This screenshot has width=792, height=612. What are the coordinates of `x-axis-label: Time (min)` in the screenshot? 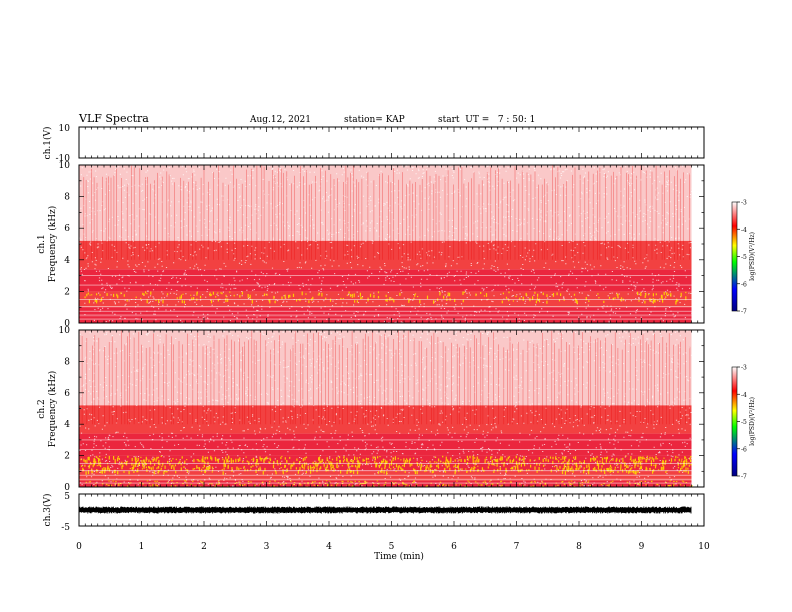 It's located at (399, 556).